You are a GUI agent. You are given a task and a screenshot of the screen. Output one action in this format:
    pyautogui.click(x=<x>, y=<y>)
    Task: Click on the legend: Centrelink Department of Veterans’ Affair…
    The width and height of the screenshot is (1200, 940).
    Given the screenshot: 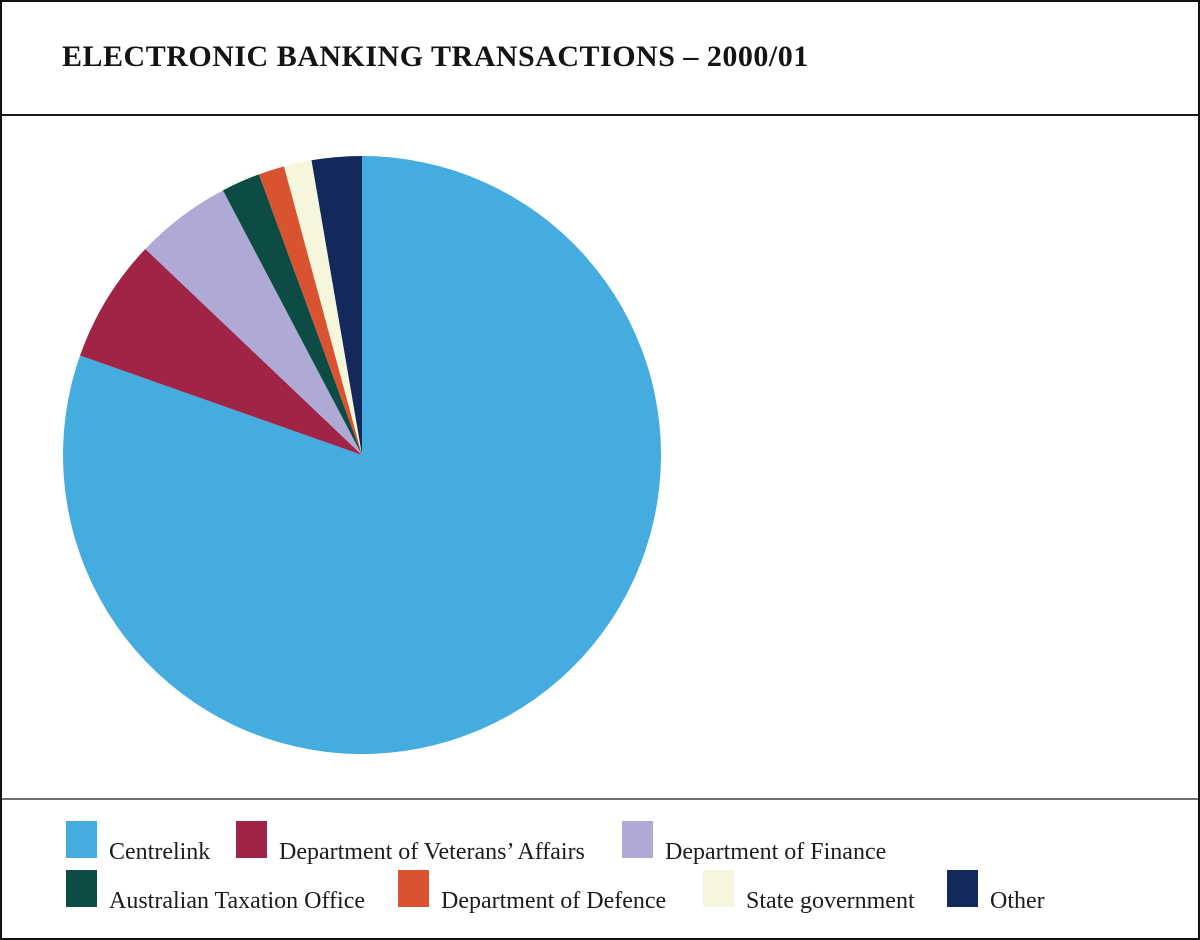 What is the action you would take?
    pyautogui.click(x=600, y=868)
    